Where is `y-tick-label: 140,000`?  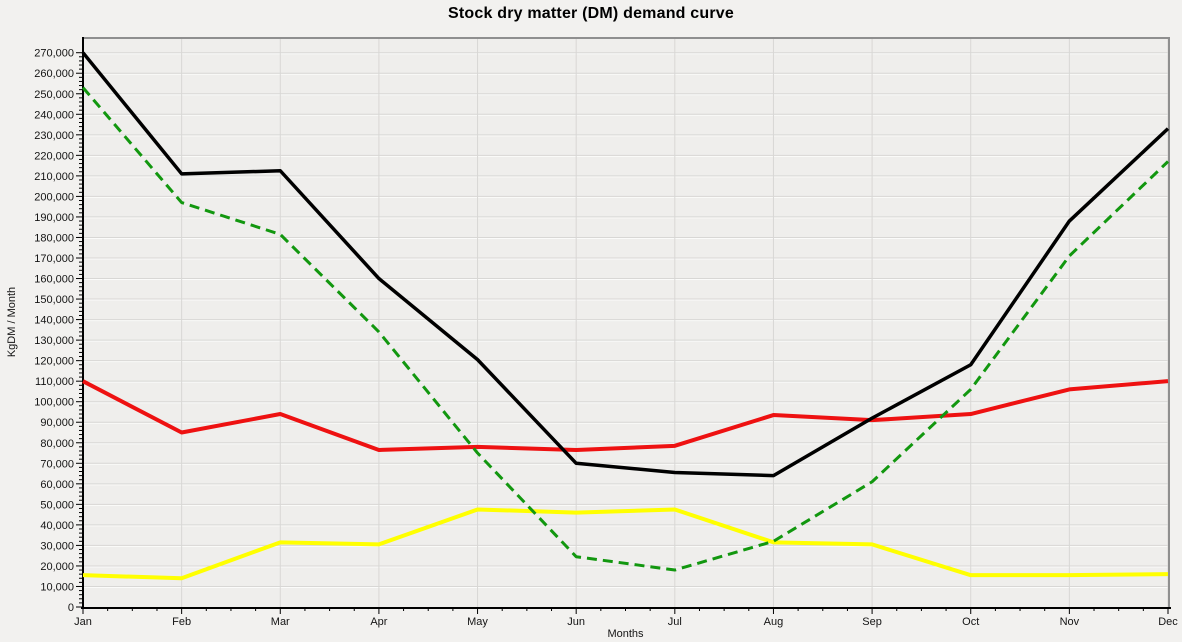
y-tick-label: 140,000 is located at coordinates (54, 321).